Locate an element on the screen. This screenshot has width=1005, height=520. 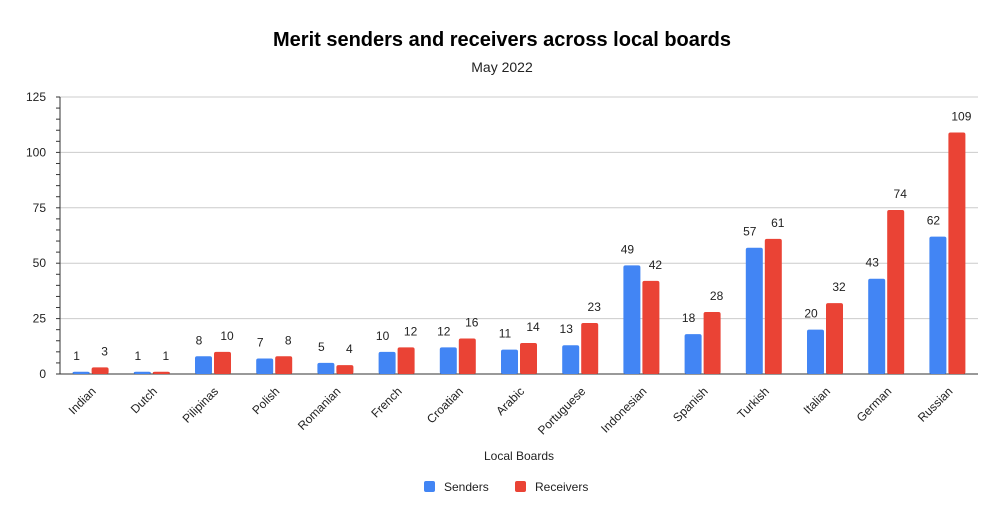
legend-item: Senders is located at coordinates (456, 487).